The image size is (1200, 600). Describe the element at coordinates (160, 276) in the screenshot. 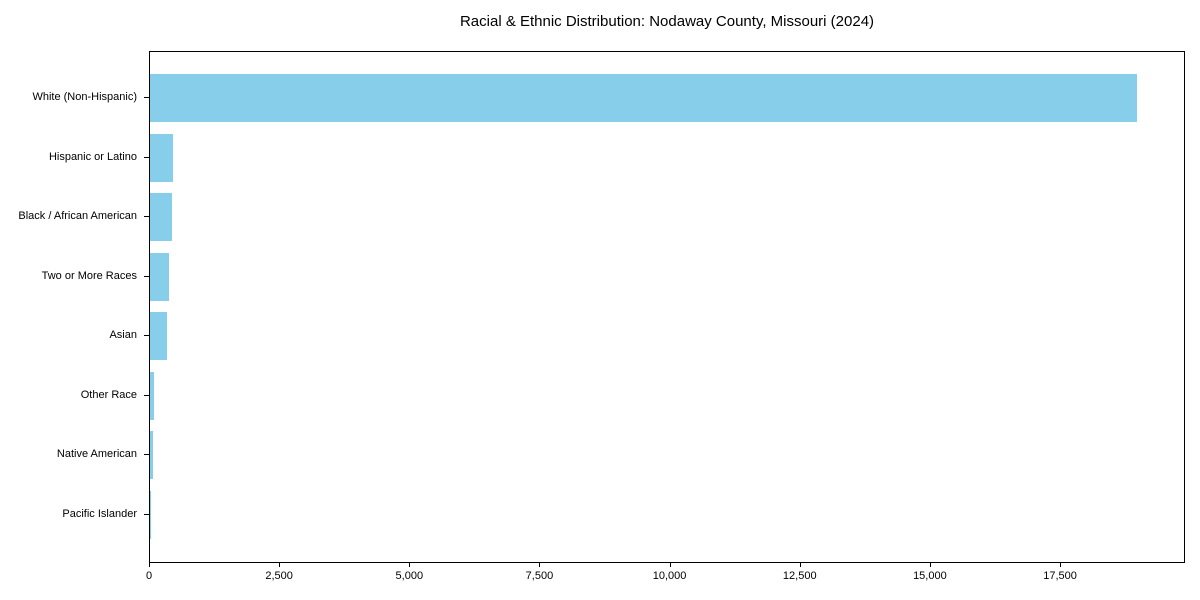

I see `bar-two-or-more-races` at that location.